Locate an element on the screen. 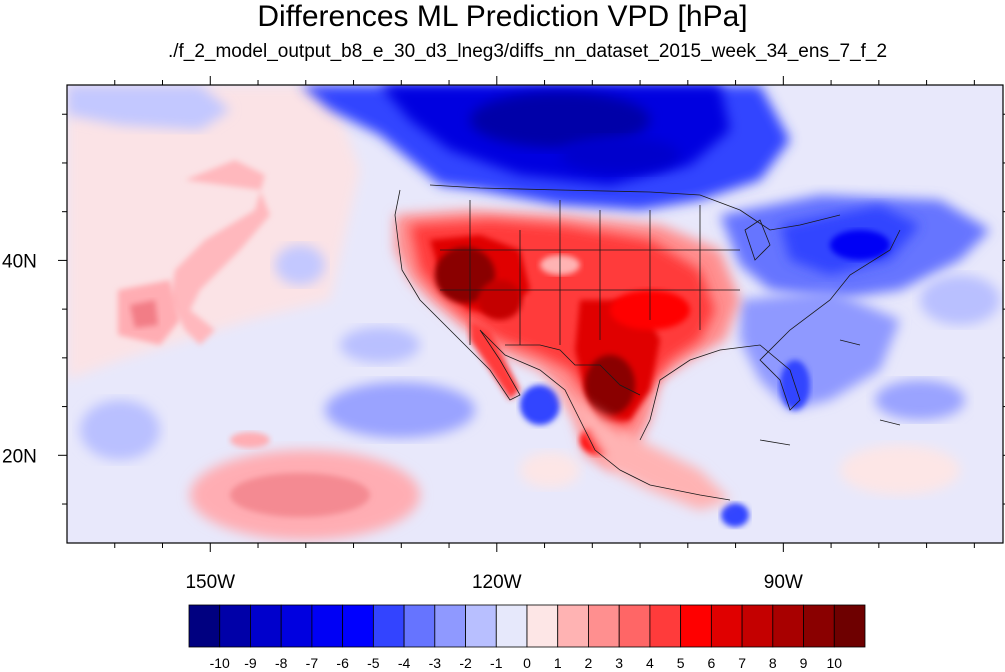 The width and height of the screenshot is (1005, 672). colorbar-label: 7 is located at coordinates (742, 663).